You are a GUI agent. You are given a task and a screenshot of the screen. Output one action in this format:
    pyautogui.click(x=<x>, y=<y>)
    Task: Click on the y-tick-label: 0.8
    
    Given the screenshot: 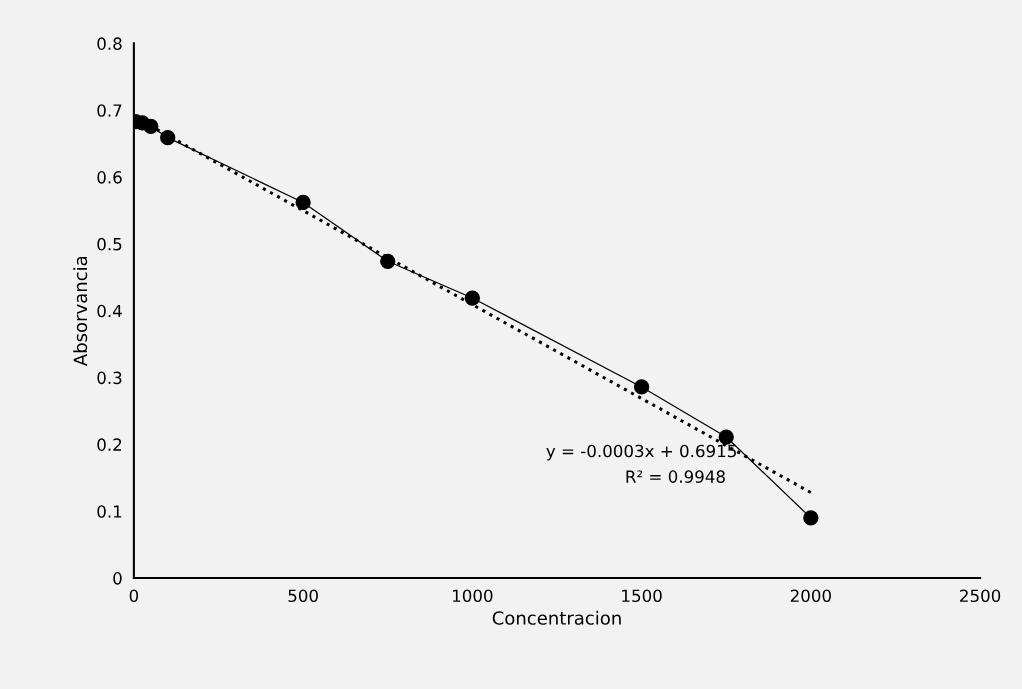 What is the action you would take?
    pyautogui.click(x=109, y=43)
    